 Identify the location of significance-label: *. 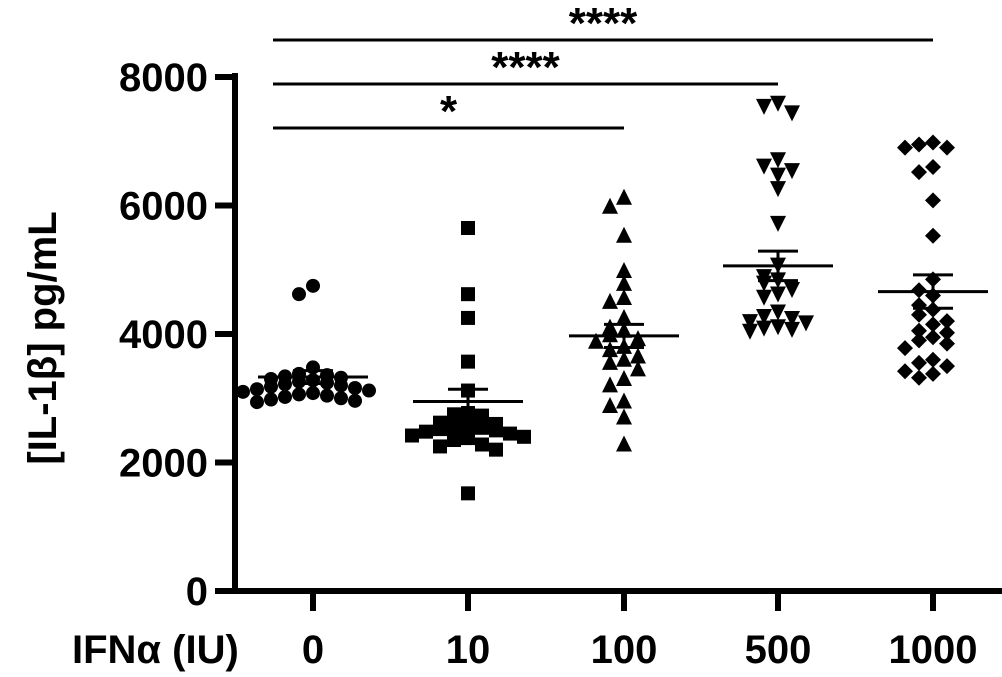
(449, 111).